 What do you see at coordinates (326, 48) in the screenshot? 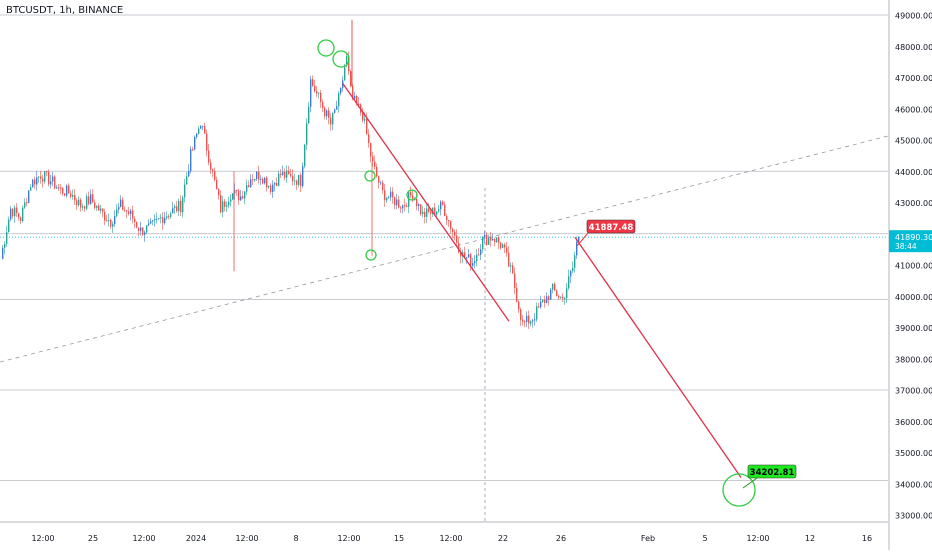
I see `highlight-circle` at bounding box center [326, 48].